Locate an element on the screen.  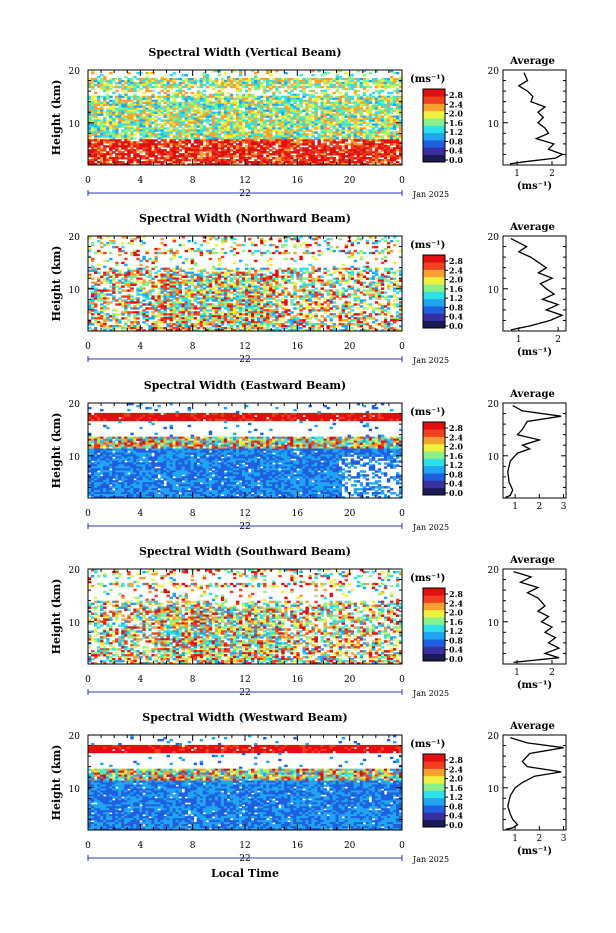
panel-title: Spectral Width (Northward Beam) is located at coordinates (245, 218).